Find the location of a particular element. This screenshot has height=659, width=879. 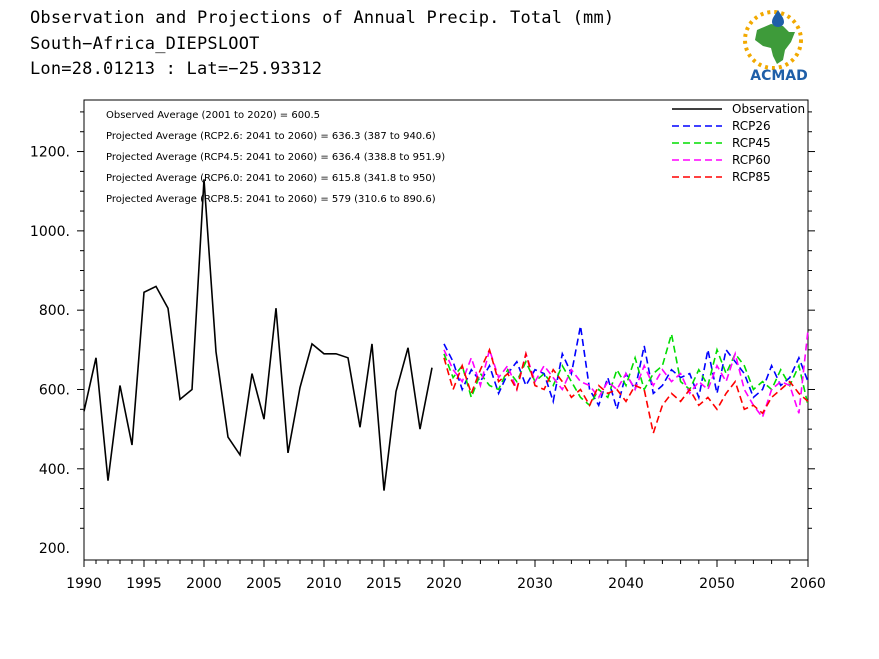

legend-label: Observation is located at coordinates (768, 109).